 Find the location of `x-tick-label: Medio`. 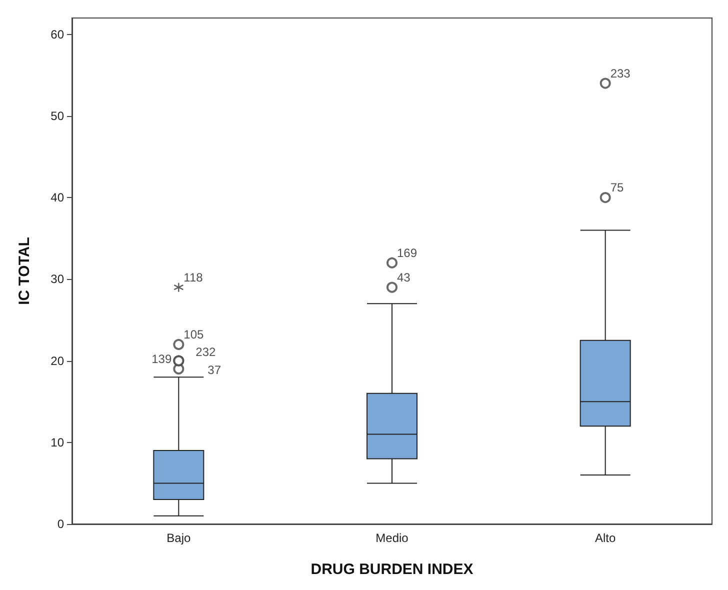

x-tick-label: Medio is located at coordinates (392, 538).